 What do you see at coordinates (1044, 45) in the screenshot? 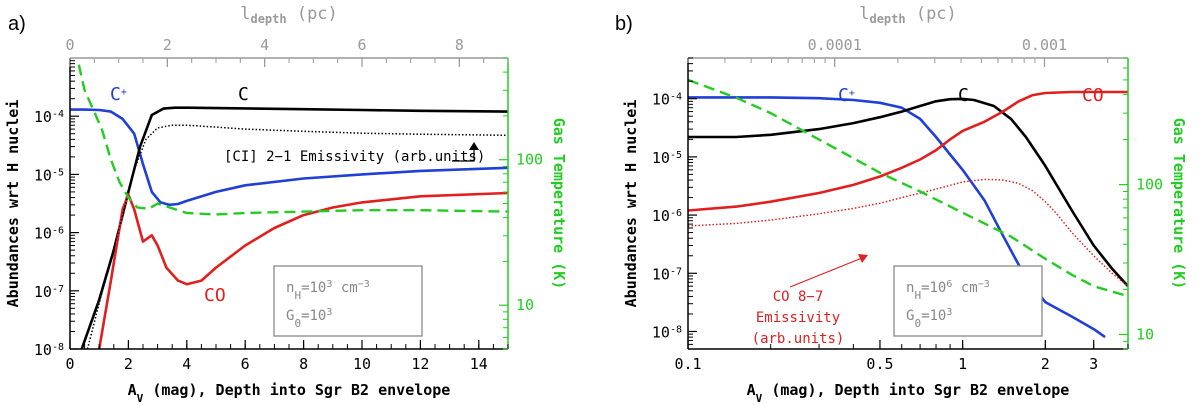
I see `top-tick-label: 0.001` at bounding box center [1044, 45].